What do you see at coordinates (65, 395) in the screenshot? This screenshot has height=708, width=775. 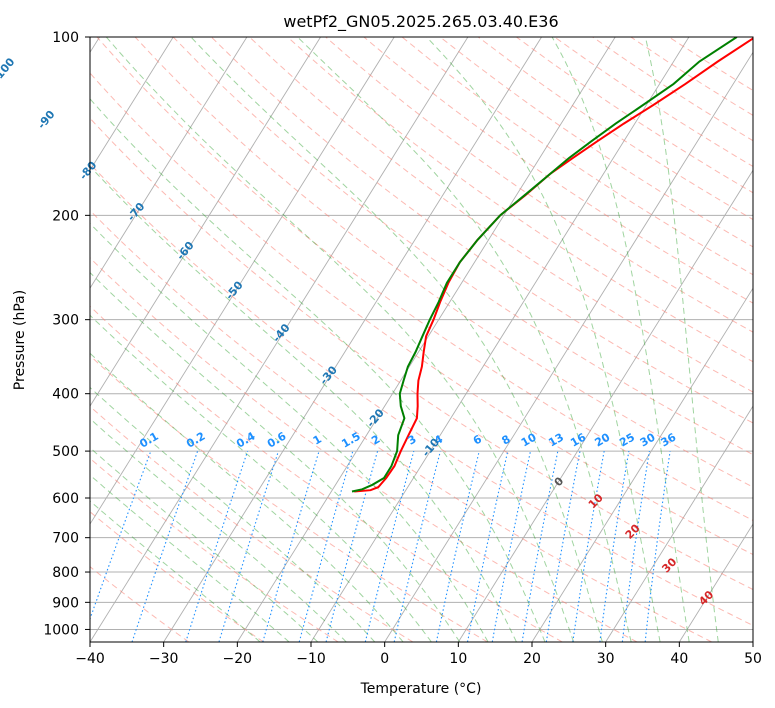 I see `y-tick-label: 400` at bounding box center [65, 395].